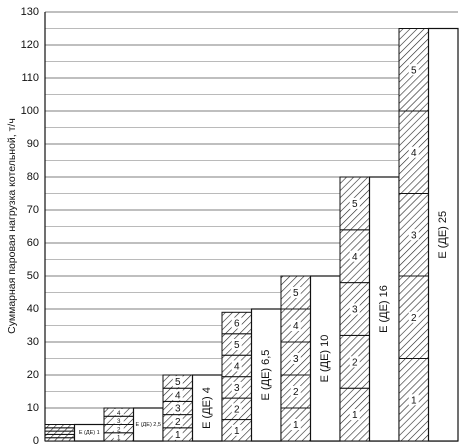 Image resolution: width=463 pixels, height=448 pixels. I want to click on y-tick-label: 120, so click(30, 45).